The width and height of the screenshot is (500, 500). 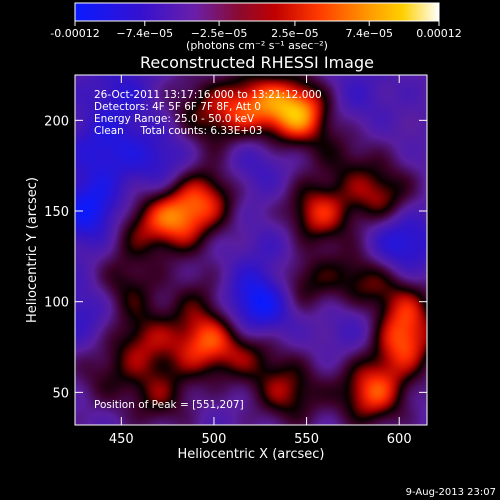 What do you see at coordinates (294, 33) in the screenshot?
I see `colorbar-tick-label: 2.5e−05` at bounding box center [294, 33].